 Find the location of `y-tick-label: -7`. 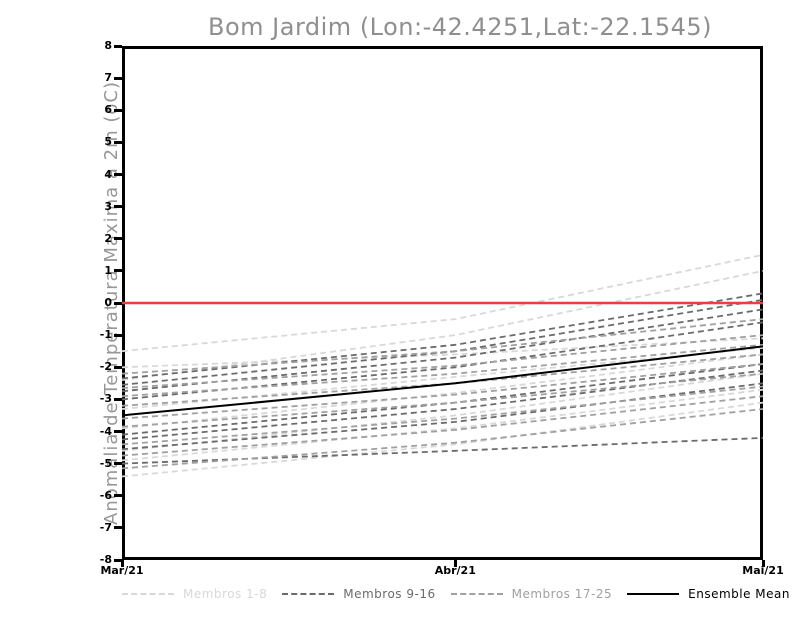

y-tick-label: -7 is located at coordinates (105, 527).